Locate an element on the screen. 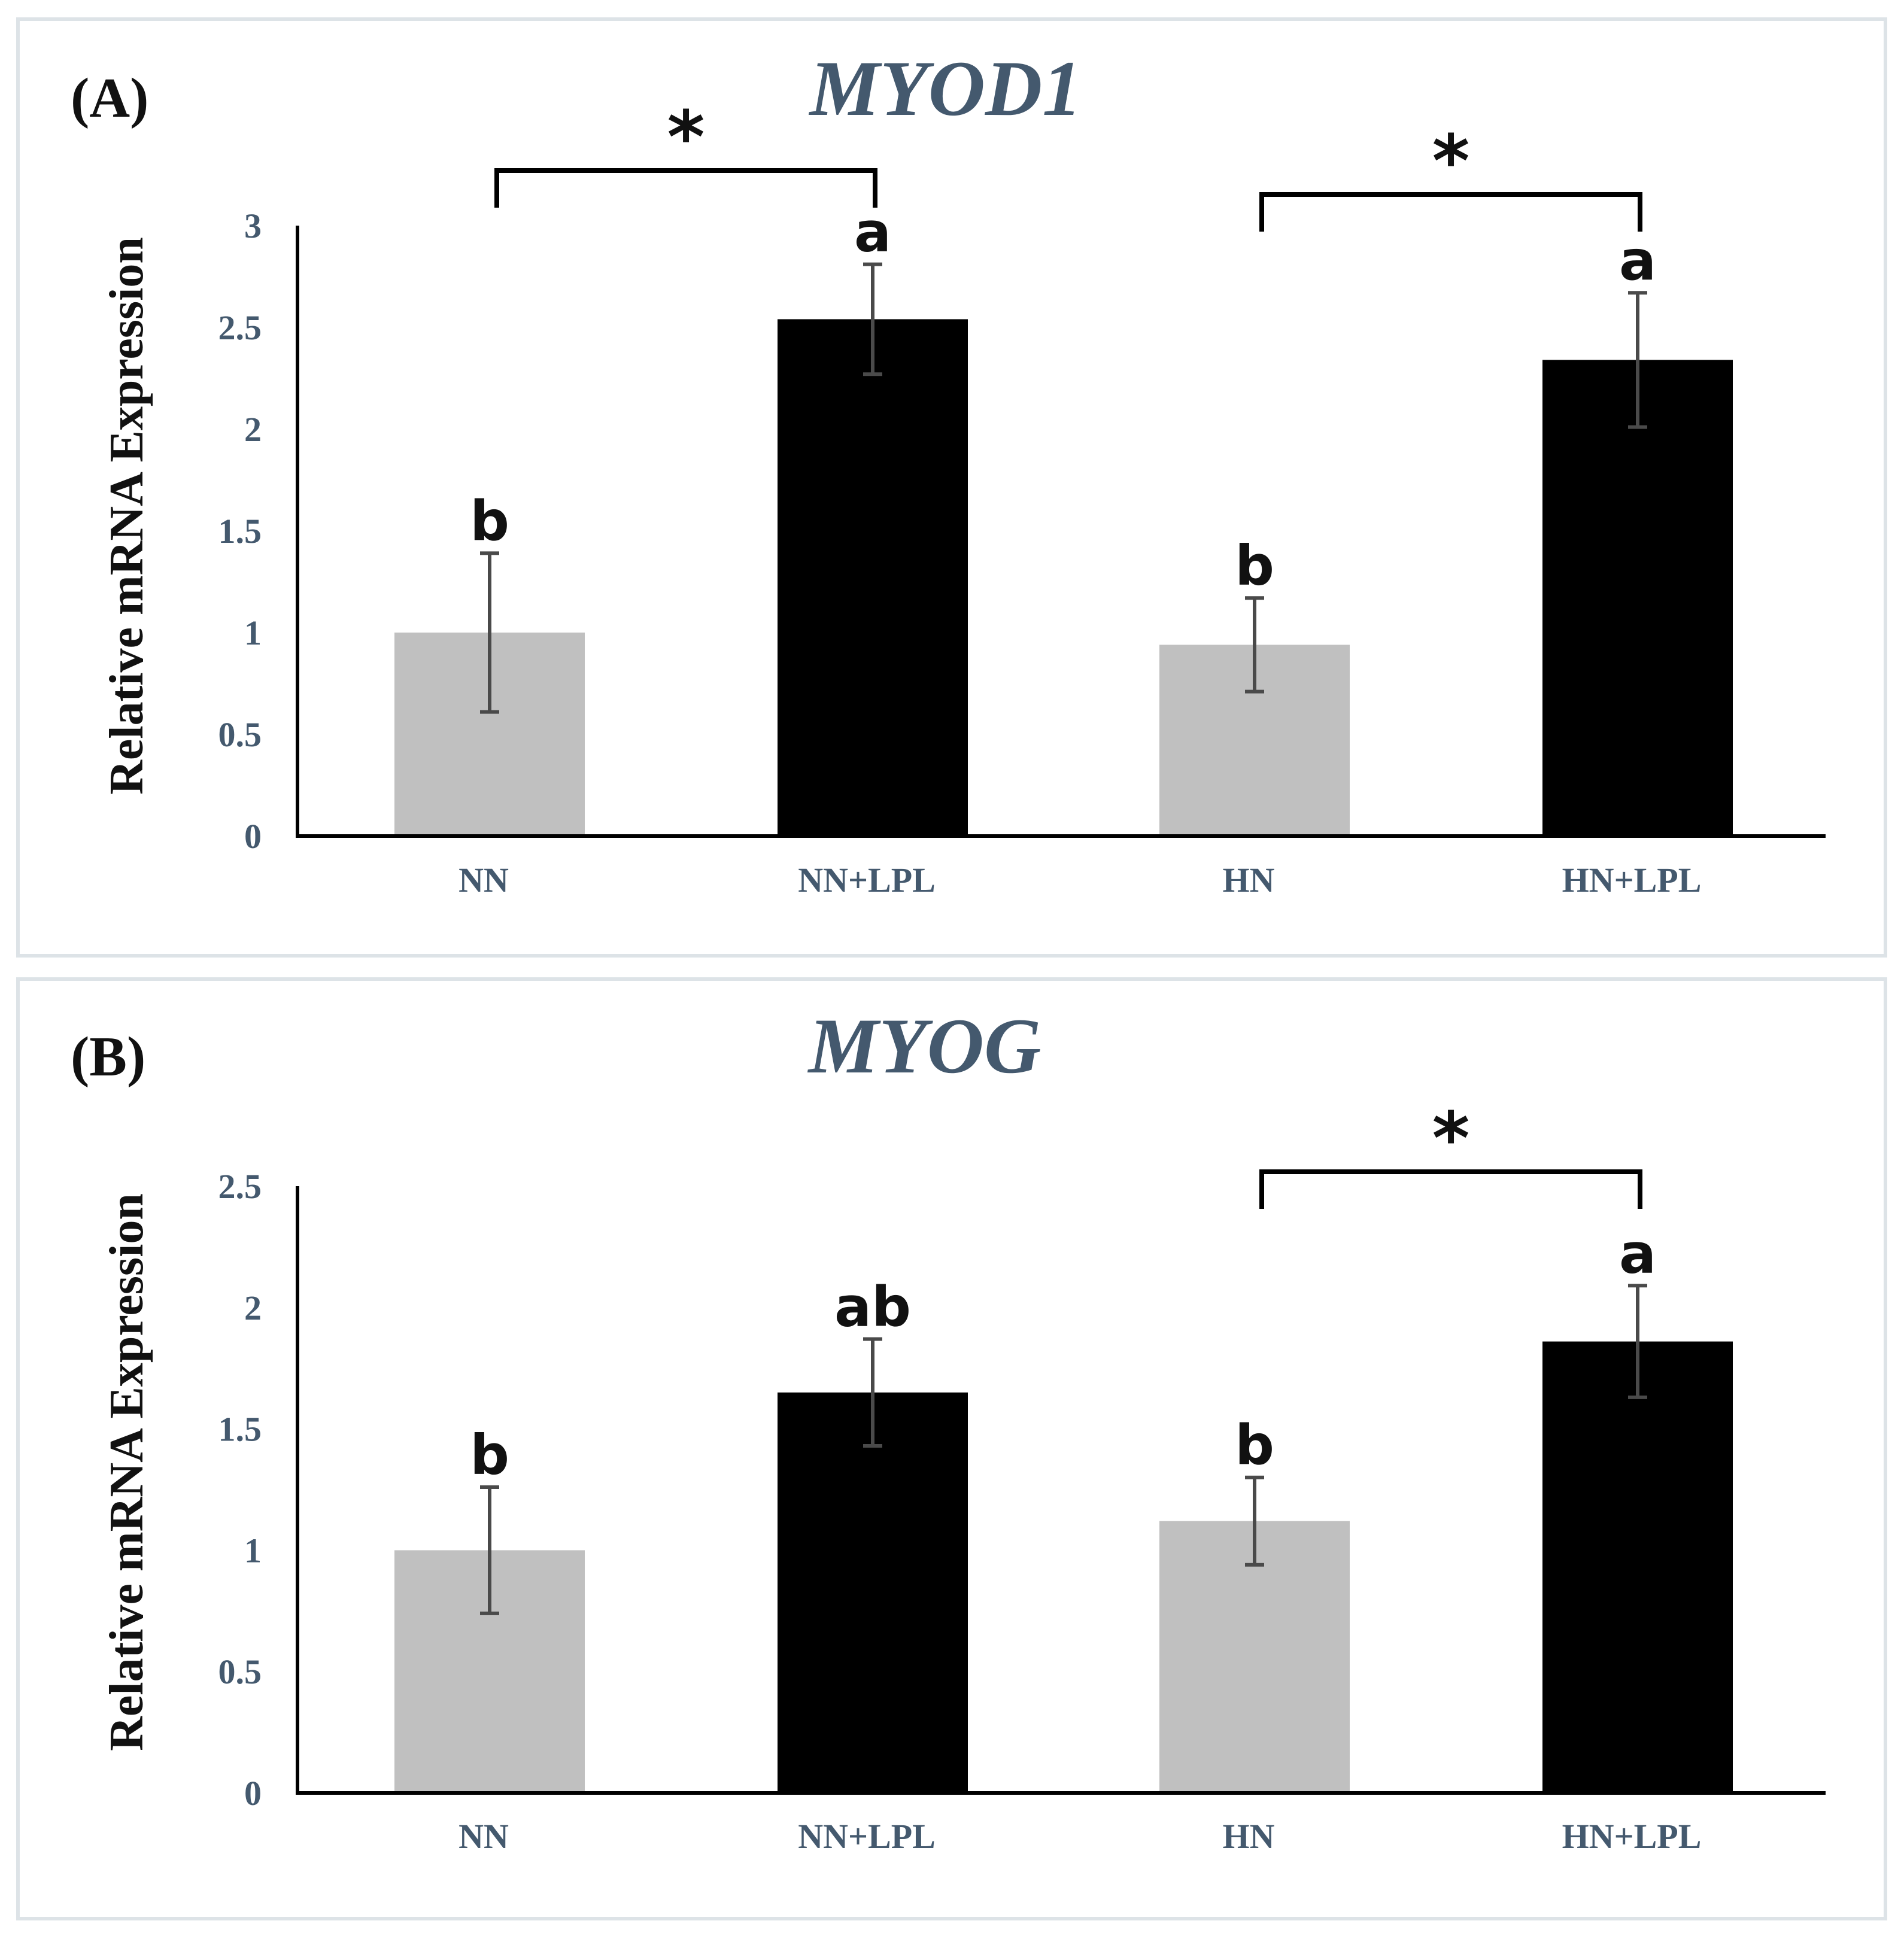 The image size is (1904, 1936). panel-b-y-axis-label: Relative mRNA Expression is located at coordinates (127, 1472).